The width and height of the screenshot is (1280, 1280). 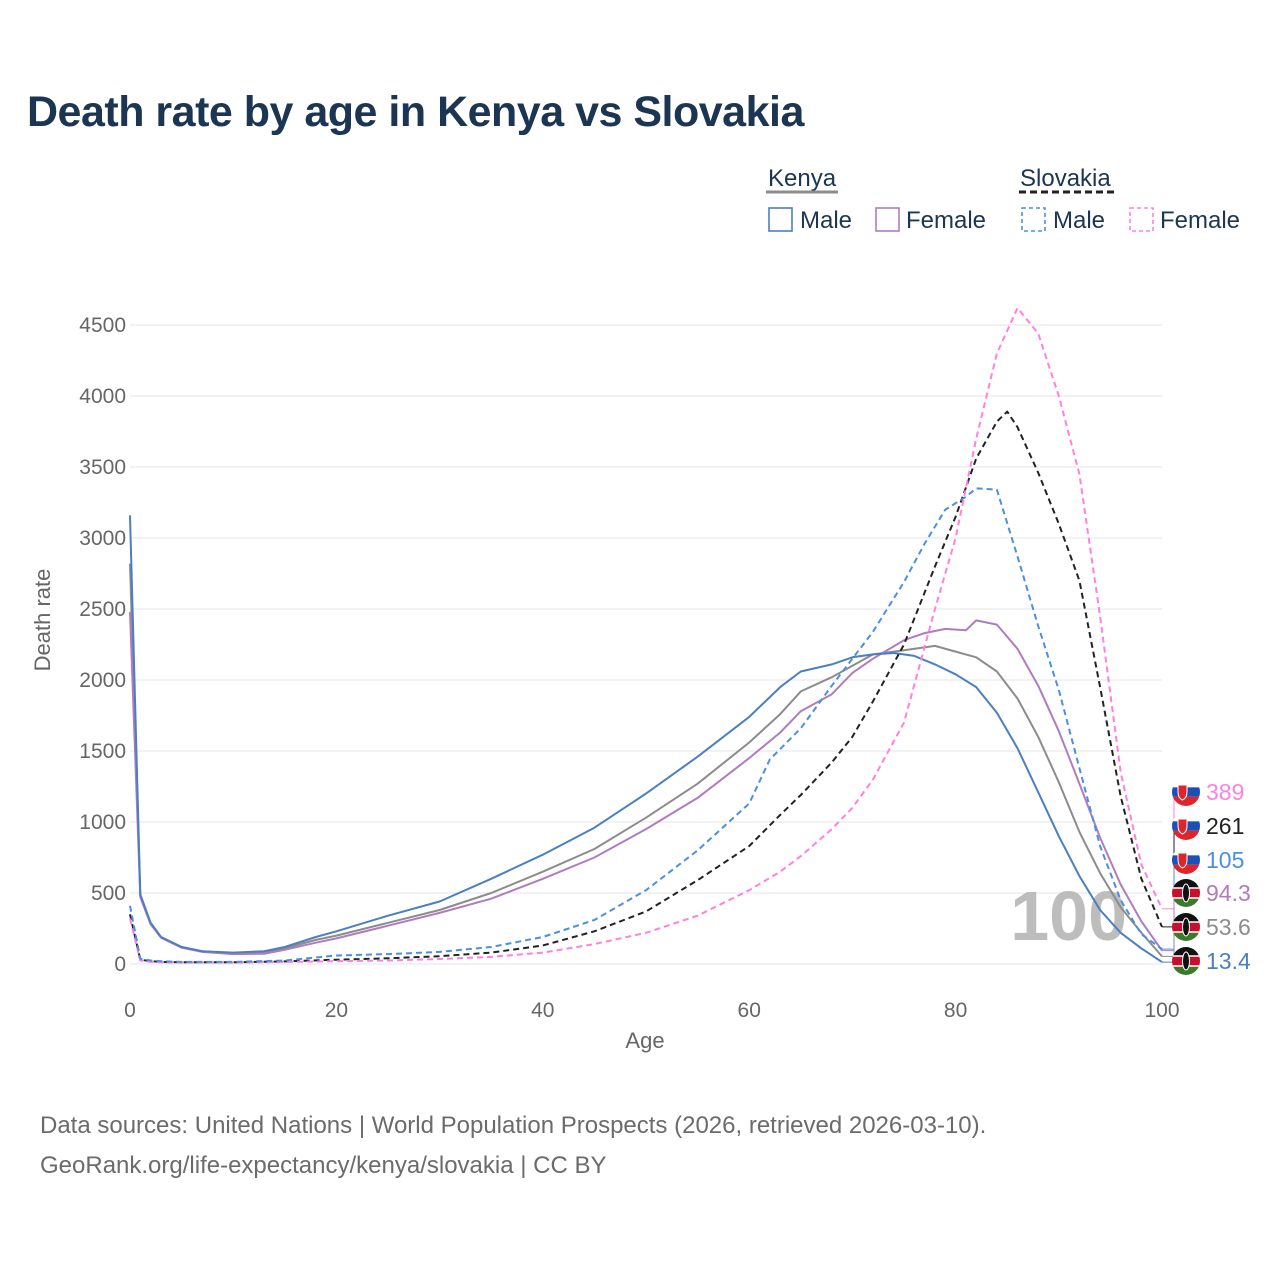 I want to click on legend-slovakia-female-label: Female, so click(x=1200, y=220).